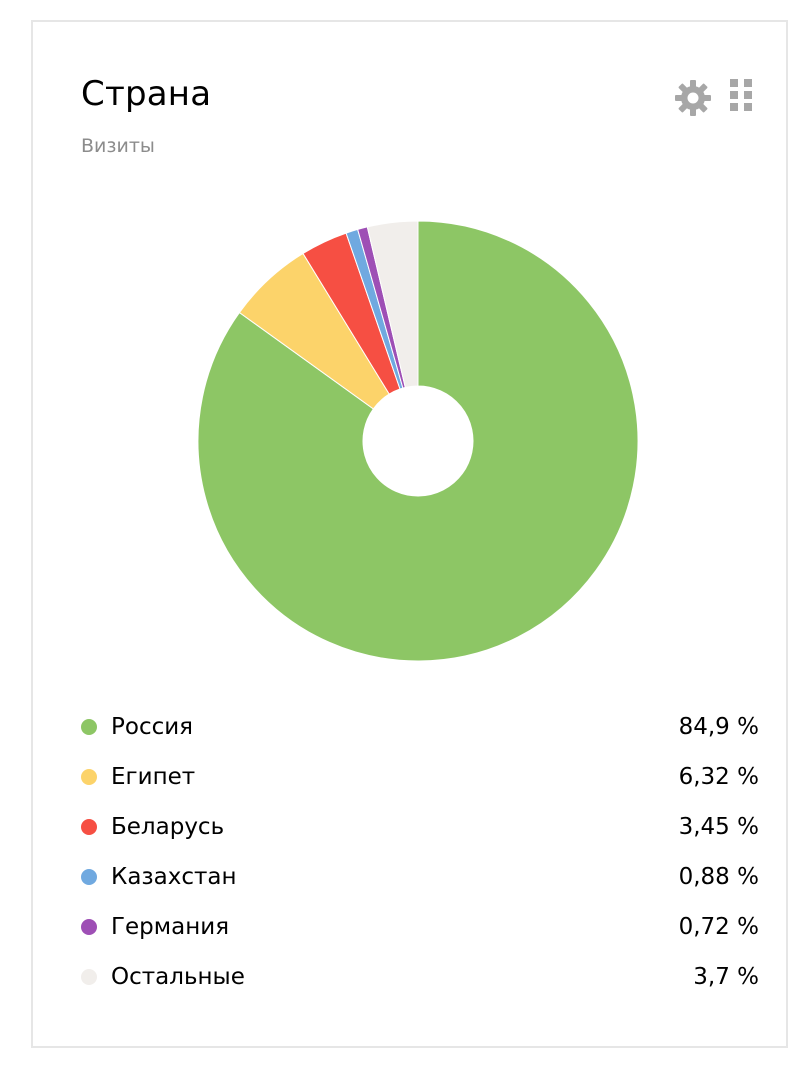 This screenshot has height=1065, width=812. I want to click on drag-grip-icon, so click(741, 95).